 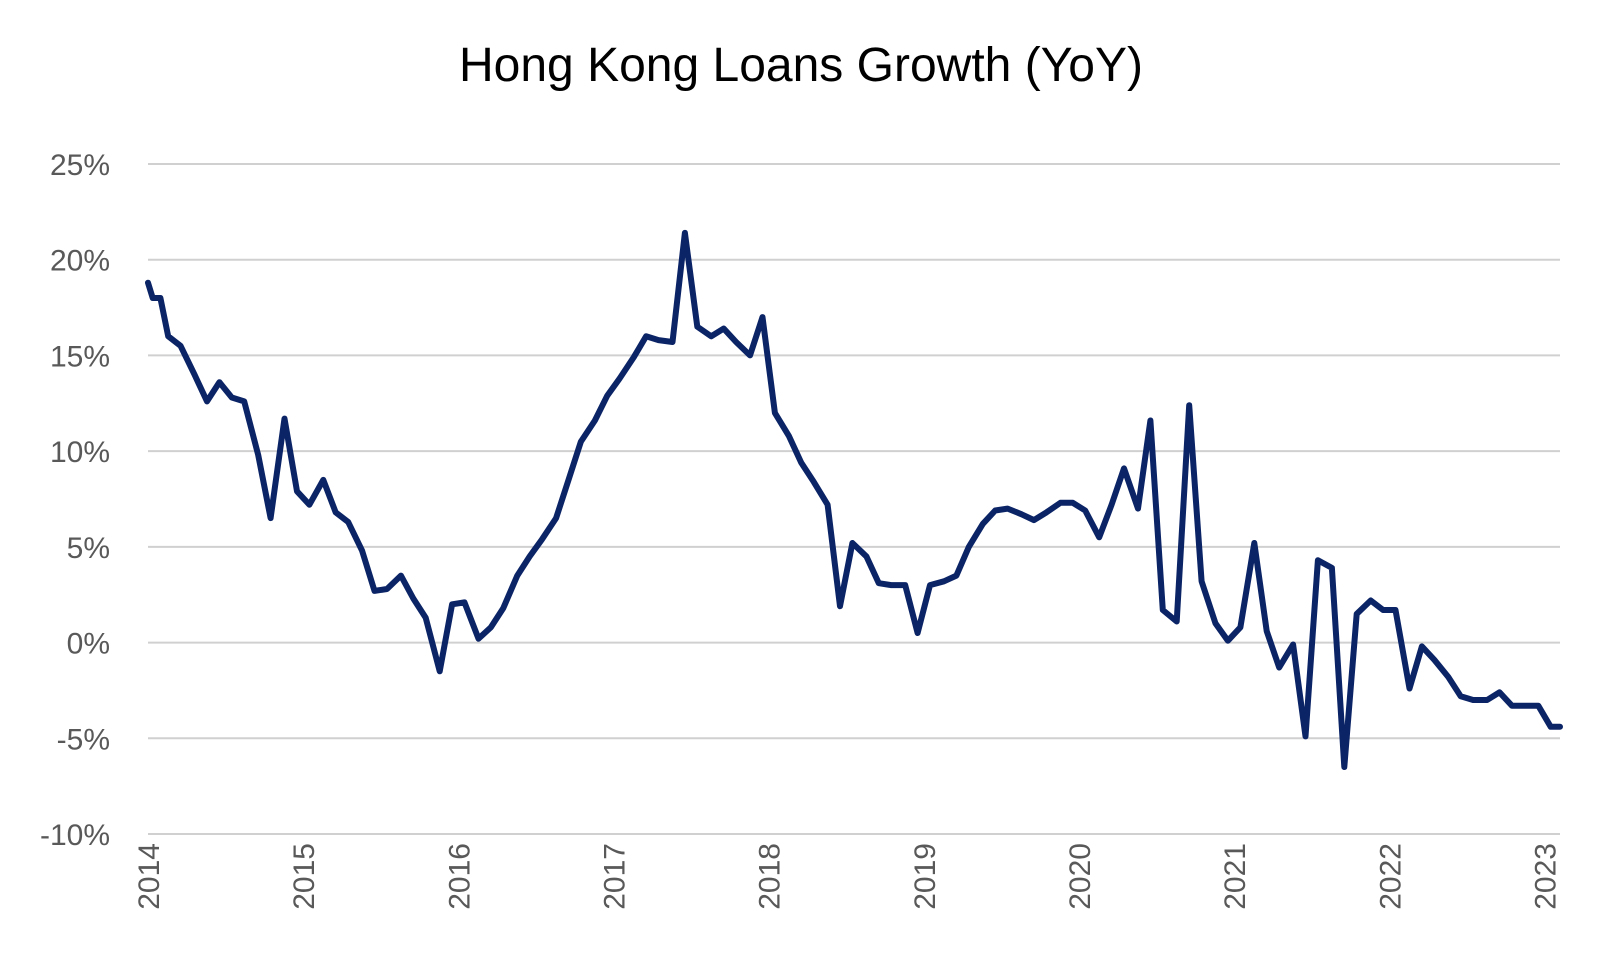 What do you see at coordinates (88, 548) in the screenshot?
I see `y-tick-label: 5%` at bounding box center [88, 548].